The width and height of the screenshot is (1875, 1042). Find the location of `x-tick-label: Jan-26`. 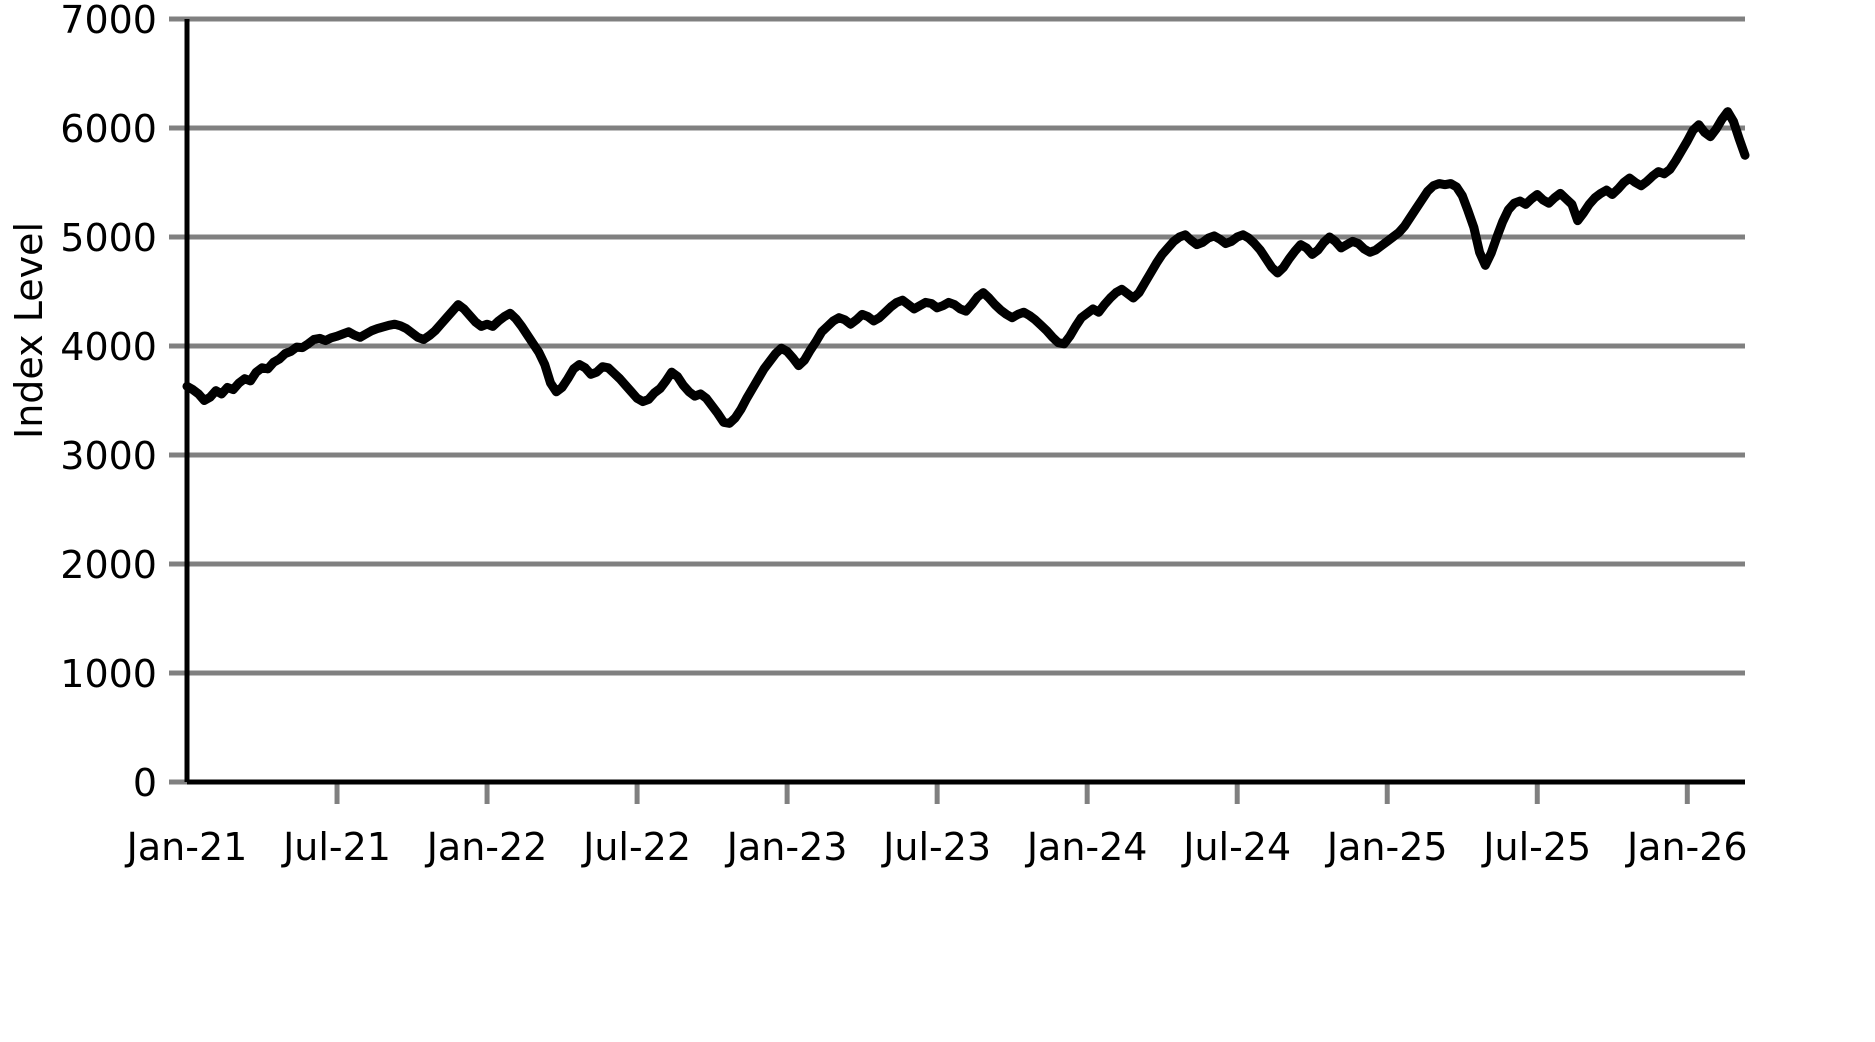

x-tick-label: Jan-26 is located at coordinates (1686, 847).